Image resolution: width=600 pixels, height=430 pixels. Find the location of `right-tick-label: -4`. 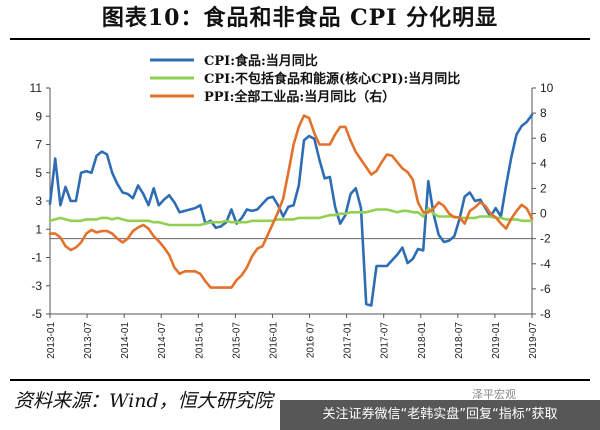

right-tick-label: -4 is located at coordinates (545, 264).